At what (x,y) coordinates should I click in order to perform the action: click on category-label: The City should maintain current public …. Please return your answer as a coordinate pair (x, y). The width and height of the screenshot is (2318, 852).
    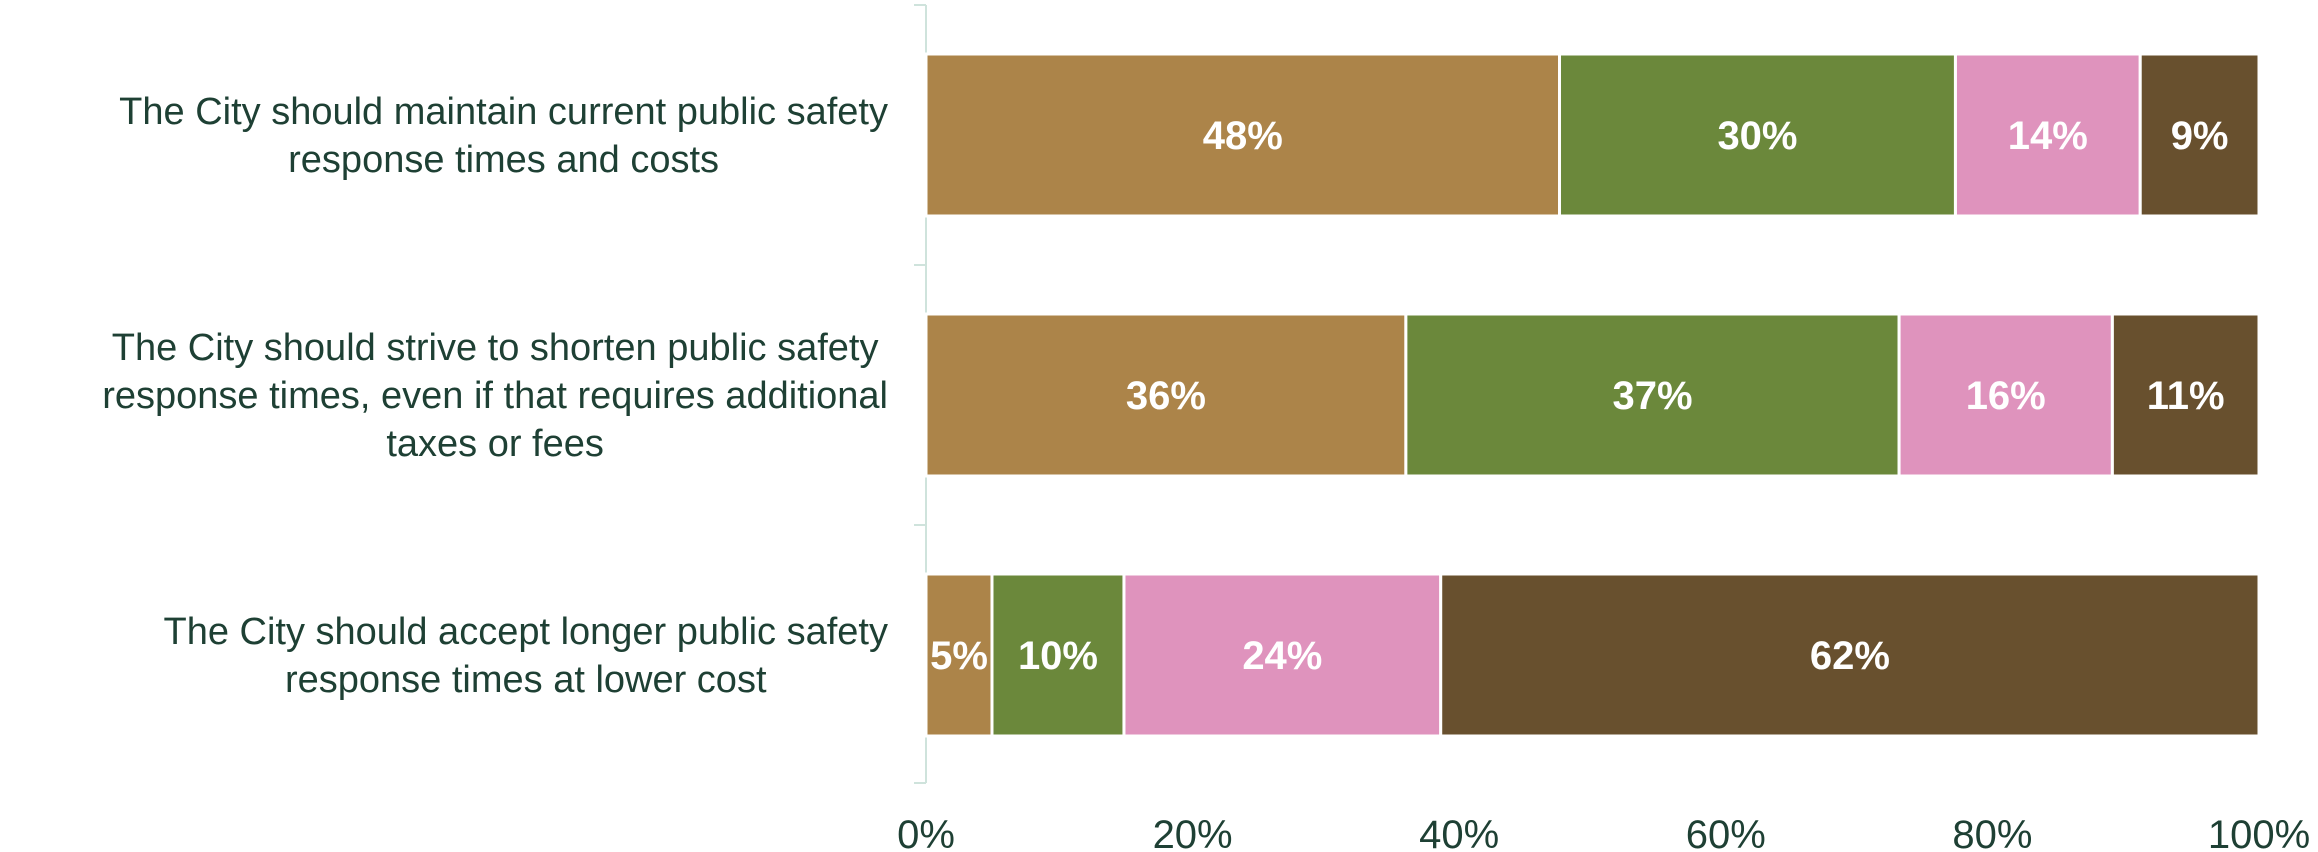
    Looking at the image, I should click on (503, 136).